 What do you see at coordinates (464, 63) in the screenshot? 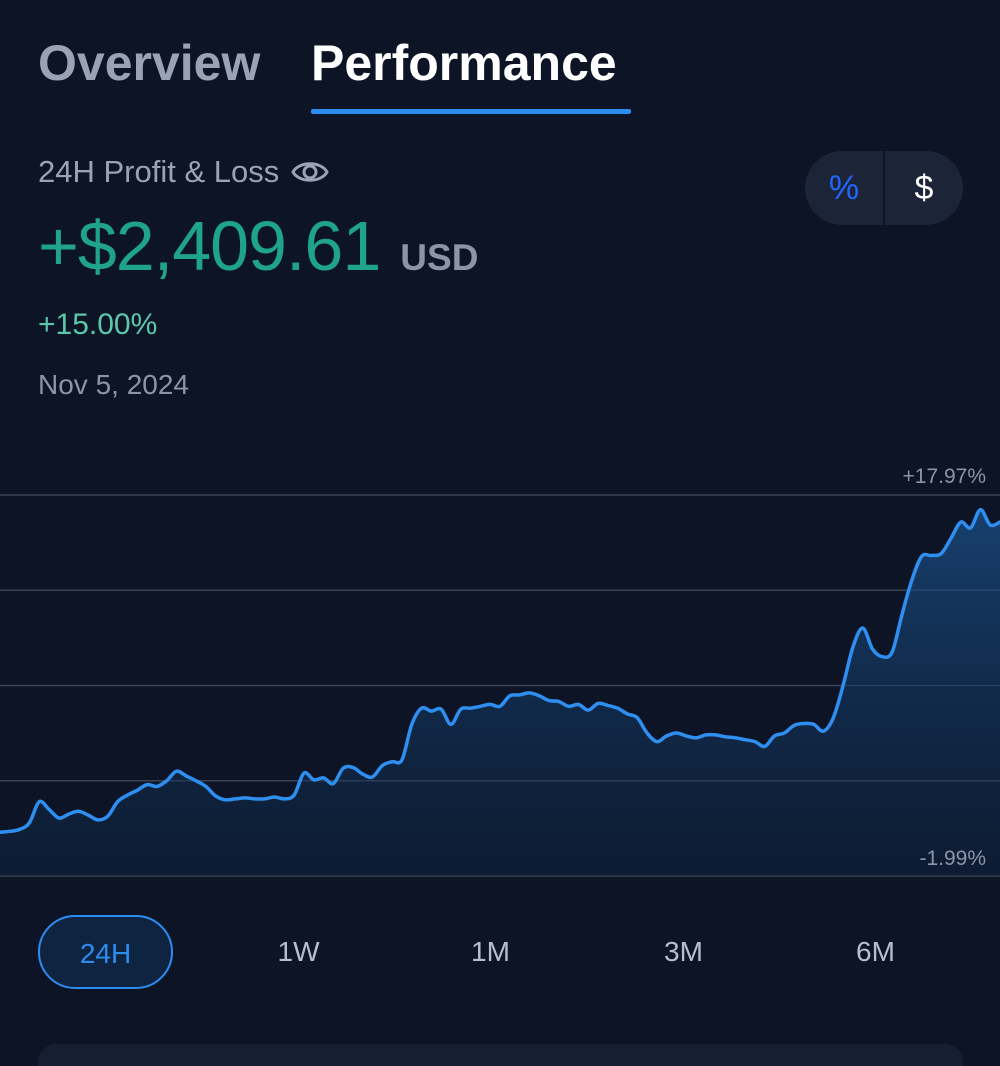
I see `tab-performance: Performance` at bounding box center [464, 63].